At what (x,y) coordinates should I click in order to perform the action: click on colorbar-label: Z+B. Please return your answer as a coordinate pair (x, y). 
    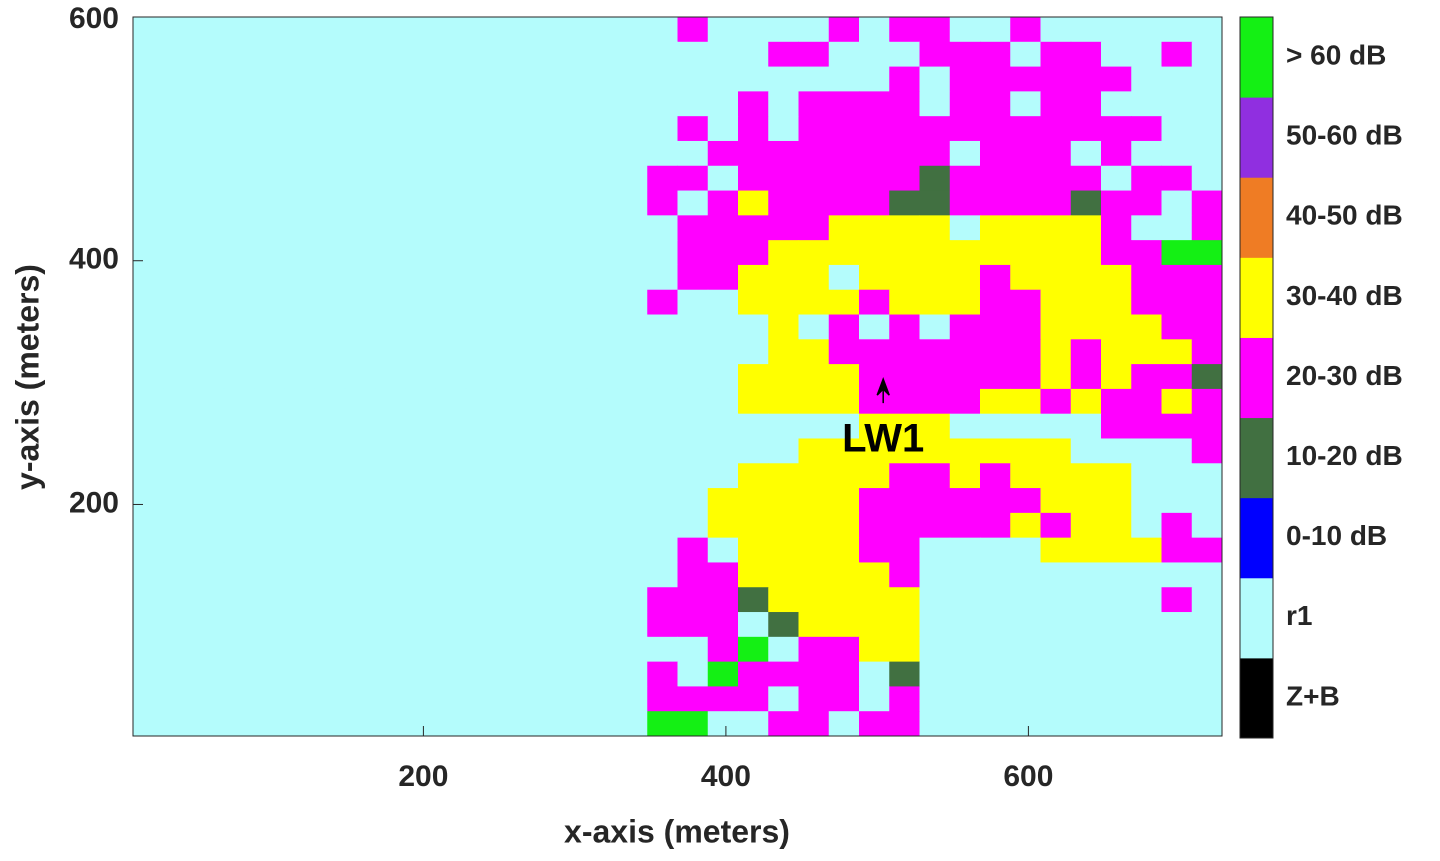
    Looking at the image, I should click on (1313, 695).